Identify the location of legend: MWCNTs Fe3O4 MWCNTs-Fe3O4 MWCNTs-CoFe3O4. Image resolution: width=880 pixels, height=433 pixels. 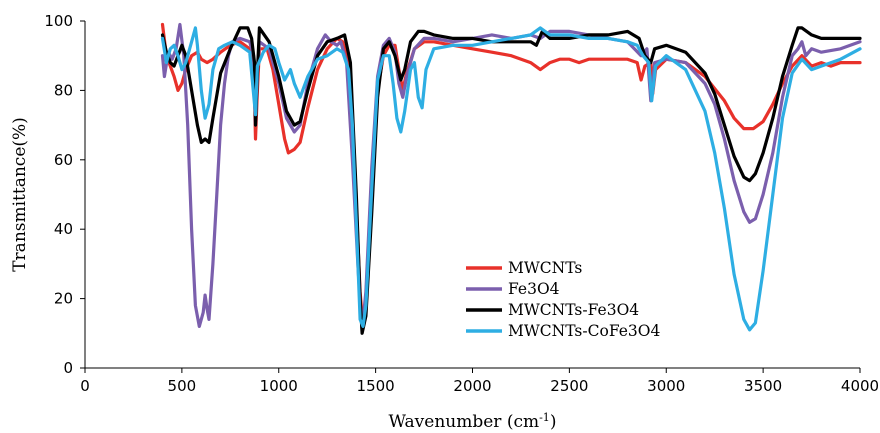
(563, 299).